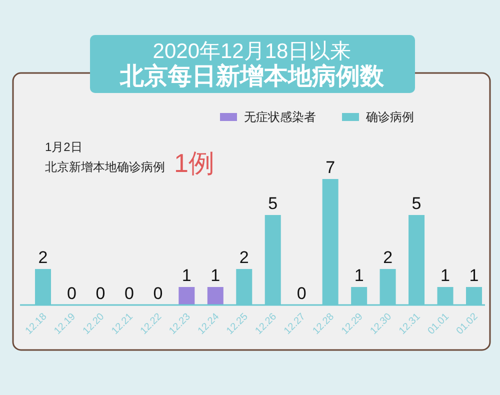 This screenshot has height=395, width=500. Describe the element at coordinates (252, 76) in the screenshot. I see `chart-subtitle: 北京每日新增本地病例数` at that location.